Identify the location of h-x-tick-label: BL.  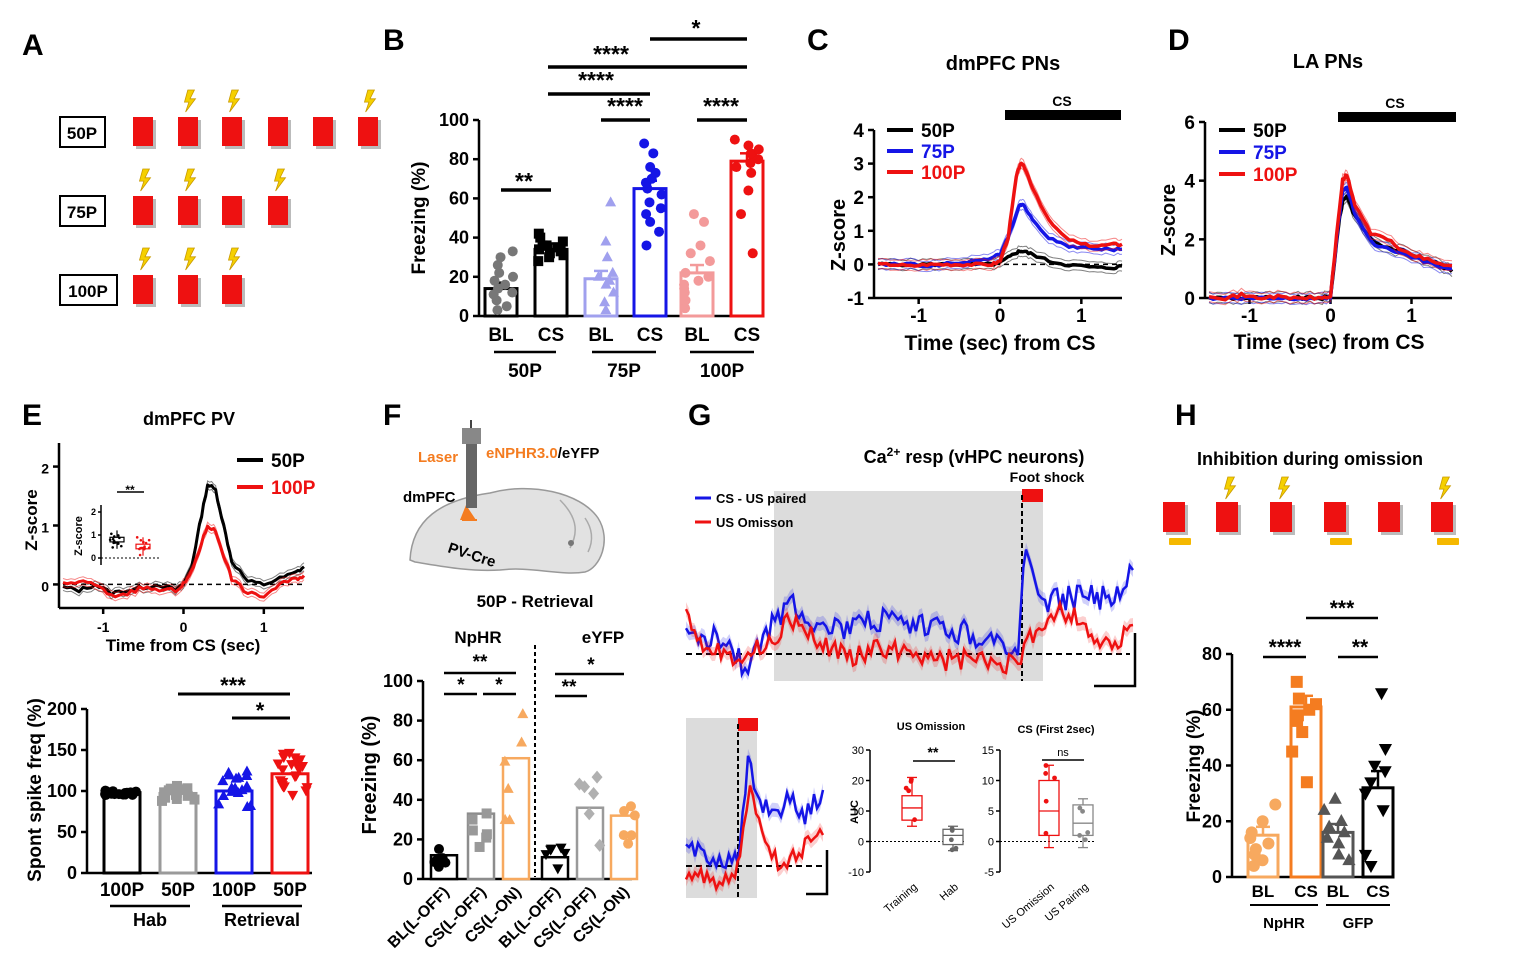
(1338, 891).